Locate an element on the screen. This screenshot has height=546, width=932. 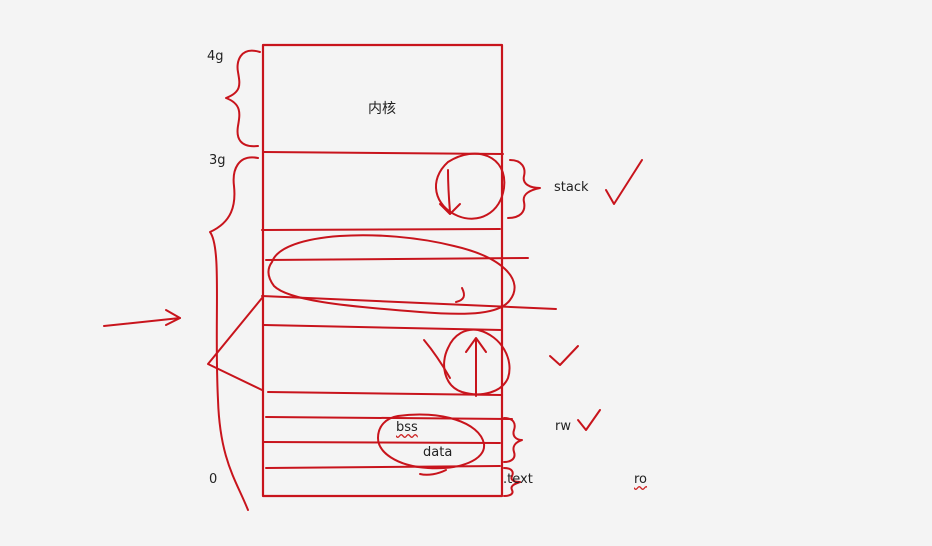
stack-circle is located at coordinates (470, 186).